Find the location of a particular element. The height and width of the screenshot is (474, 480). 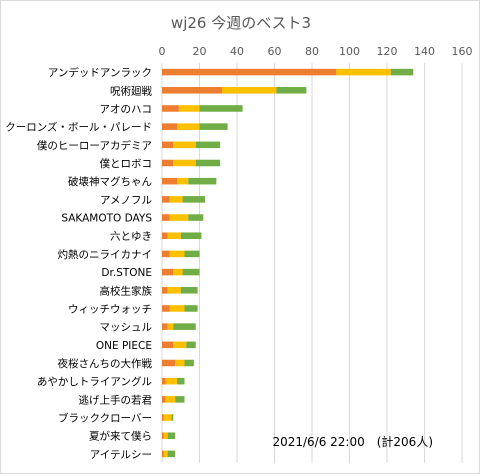

category-label: アンデッドアンラック is located at coordinates (100, 72).